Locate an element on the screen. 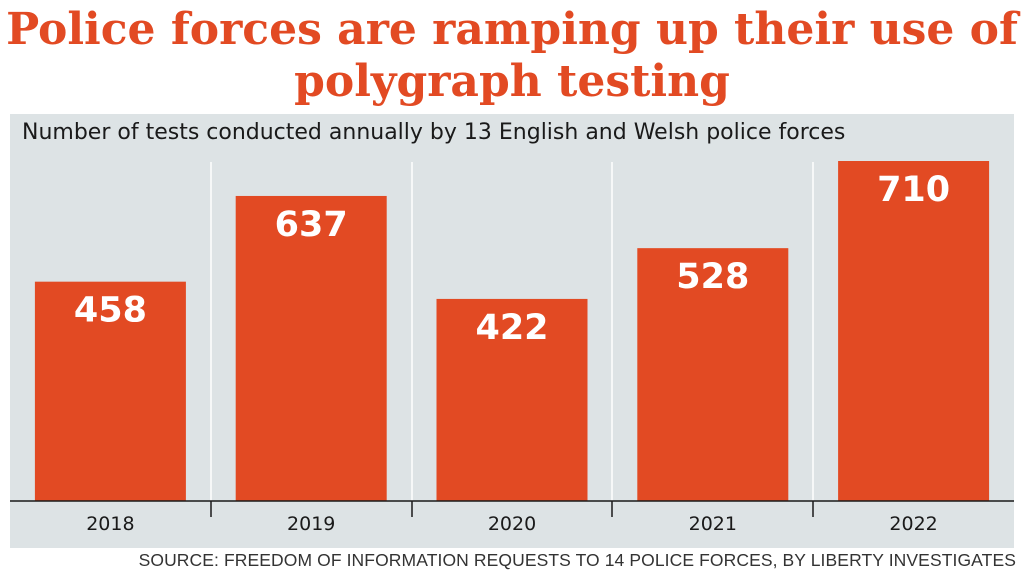 The height and width of the screenshot is (576, 1024). bar-2019 is located at coordinates (311, 348).